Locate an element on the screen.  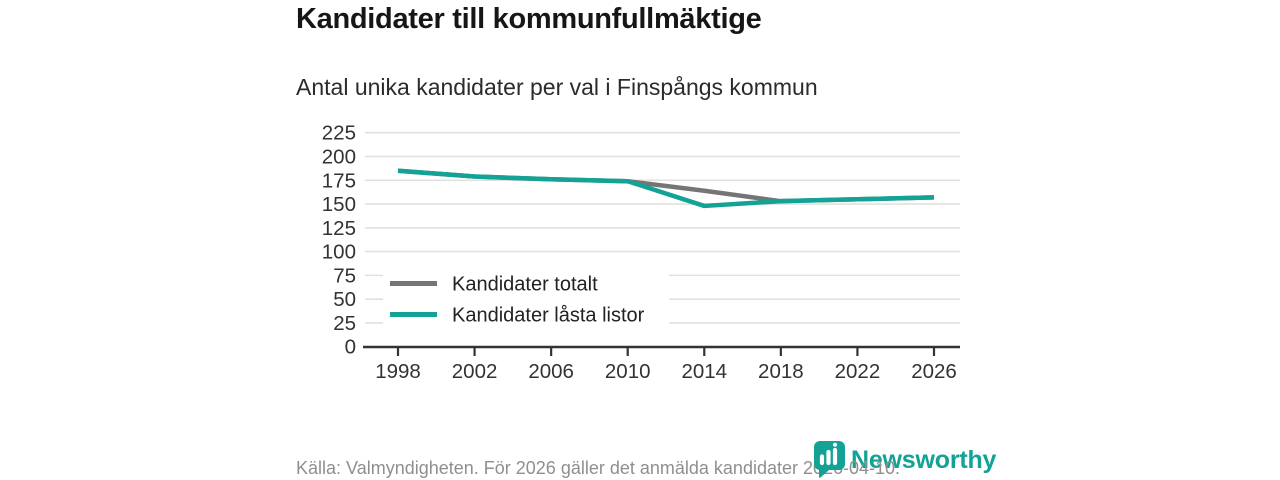
x-axis-tick-label: 1998 is located at coordinates (398, 371).